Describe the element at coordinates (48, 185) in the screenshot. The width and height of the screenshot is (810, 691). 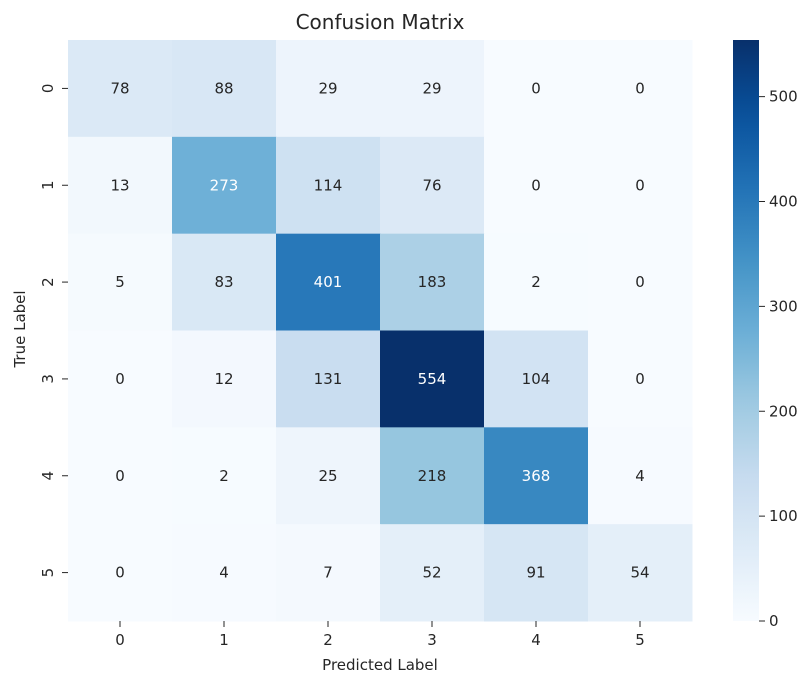
I see `y-tick-label-1: 1` at that location.